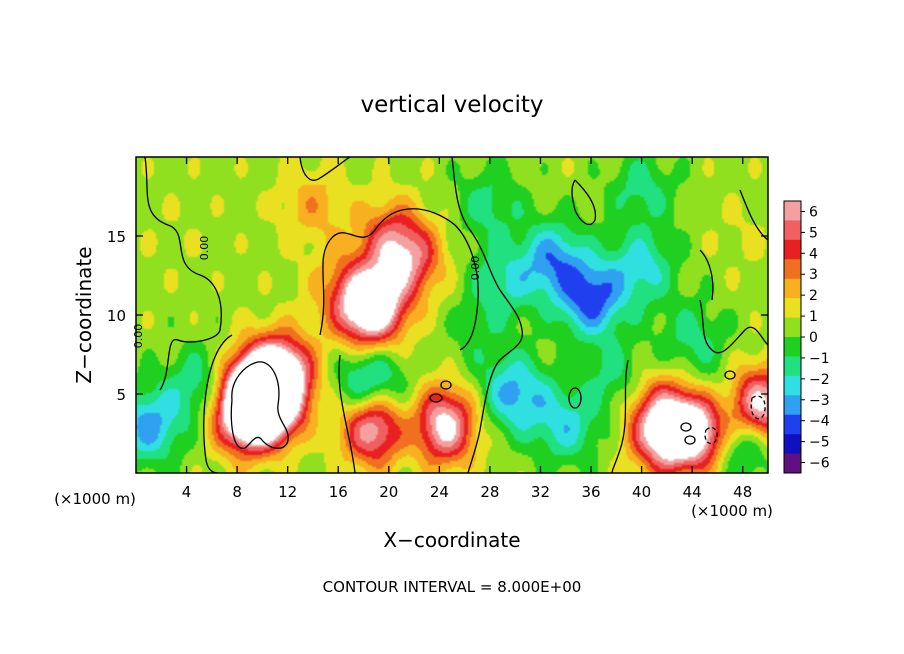  What do you see at coordinates (733, 326) in the screenshot?
I see `zero-contour-right` at bounding box center [733, 326].